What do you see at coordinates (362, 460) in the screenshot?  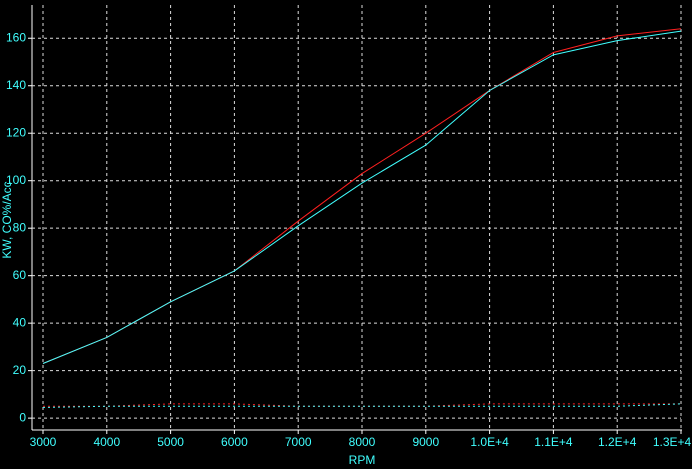 I see `x-axis-label: RPM` at bounding box center [362, 460].